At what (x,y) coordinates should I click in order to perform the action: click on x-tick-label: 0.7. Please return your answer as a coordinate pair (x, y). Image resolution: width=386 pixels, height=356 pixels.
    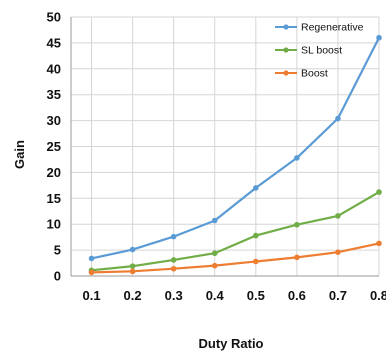
    Looking at the image, I should click on (338, 295).